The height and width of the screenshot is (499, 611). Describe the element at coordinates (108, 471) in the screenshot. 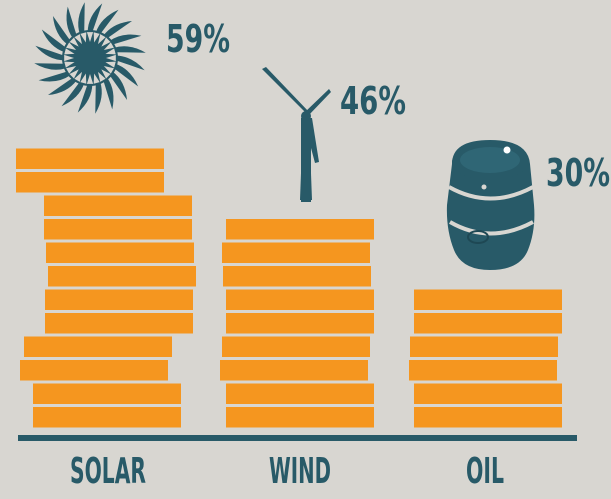

I see `category-label-solar: SOLAR` at that location.